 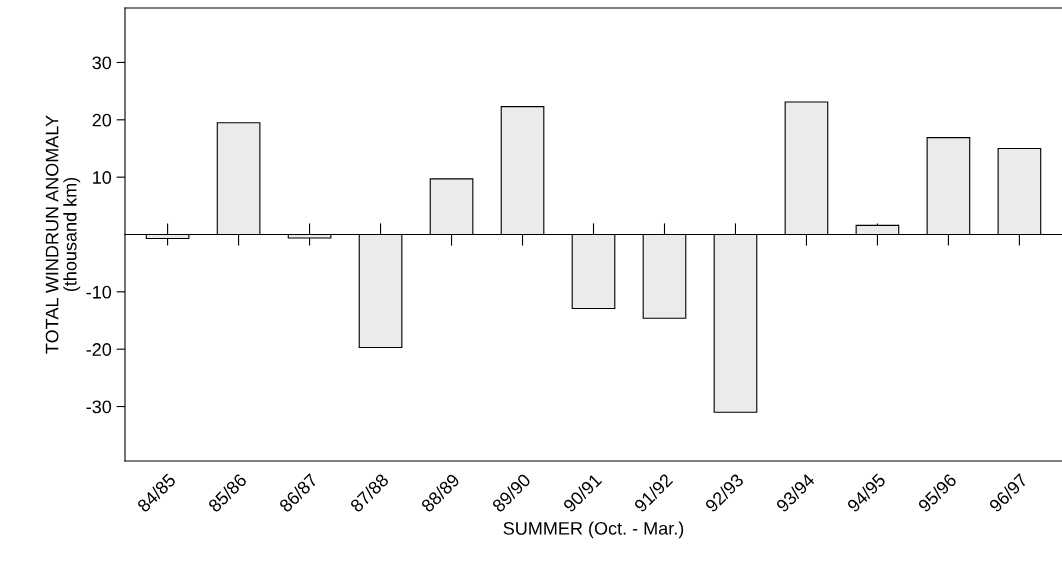 I want to click on y-tick-label: 20, so click(x=102, y=120).